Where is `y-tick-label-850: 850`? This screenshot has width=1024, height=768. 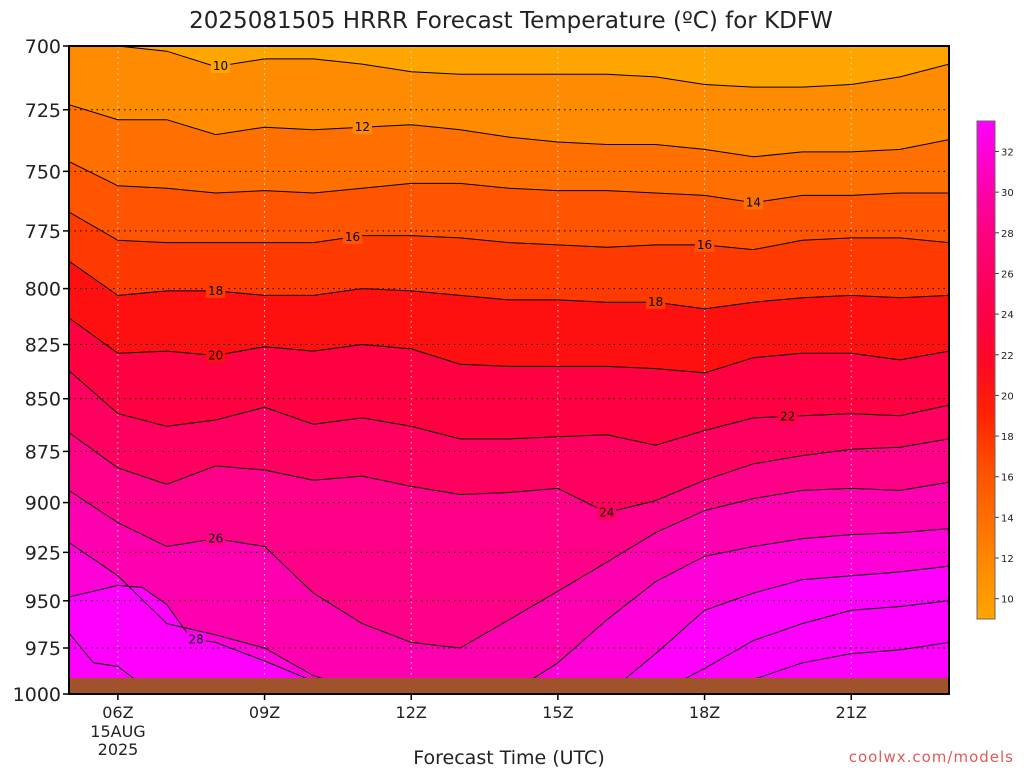 y-tick-label-850: 850 is located at coordinates (43, 400).